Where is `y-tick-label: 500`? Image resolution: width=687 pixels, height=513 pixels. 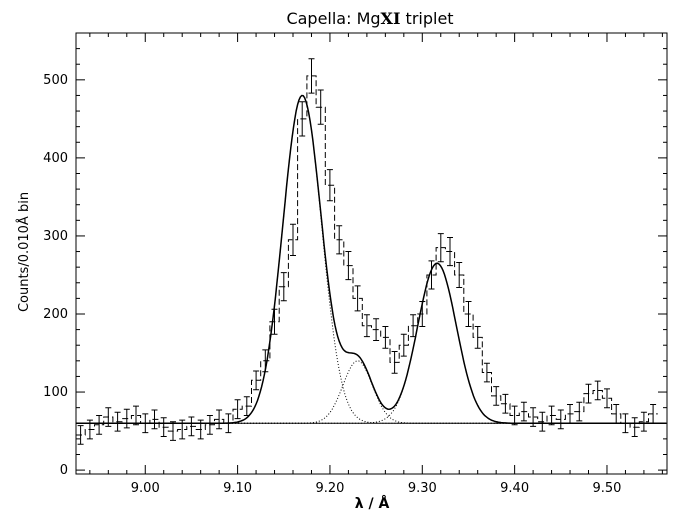
y-tick-label: 500 is located at coordinates (55, 80).